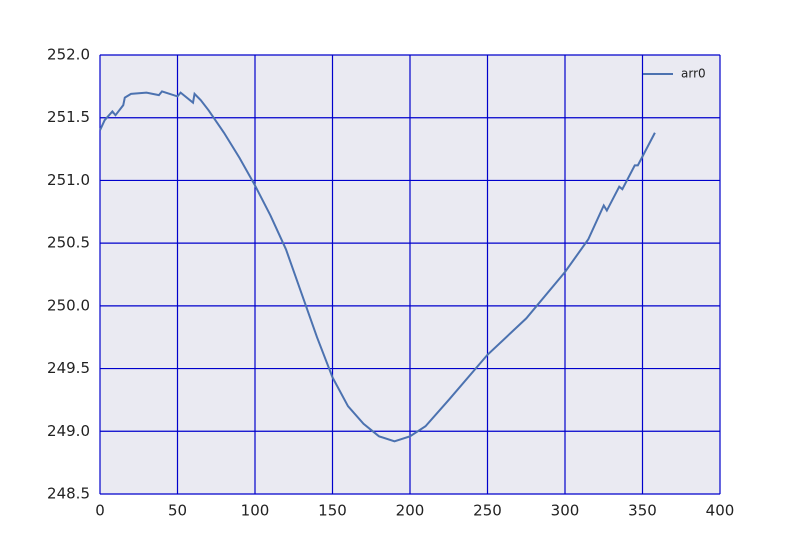  I want to click on y-tick-label: 251.5, so click(68, 117).